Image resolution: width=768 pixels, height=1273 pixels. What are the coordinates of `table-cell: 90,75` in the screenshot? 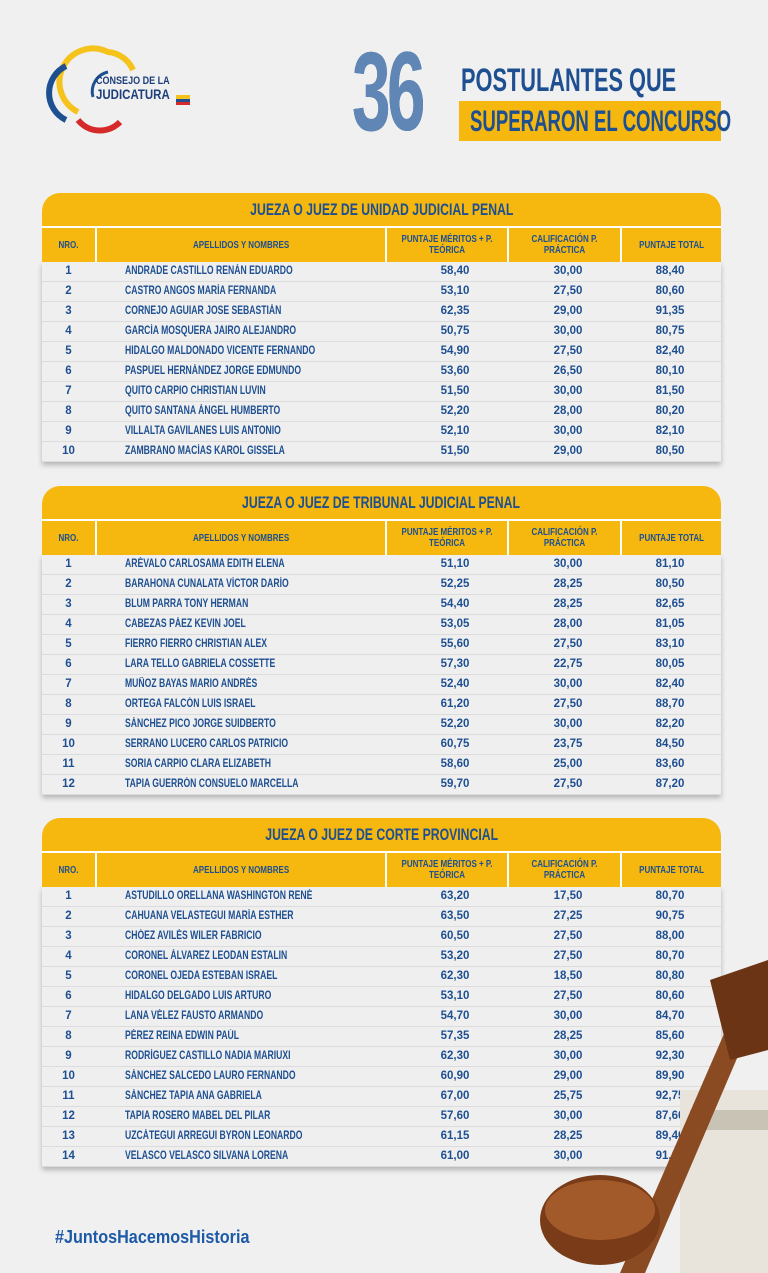 It's located at (670, 916).